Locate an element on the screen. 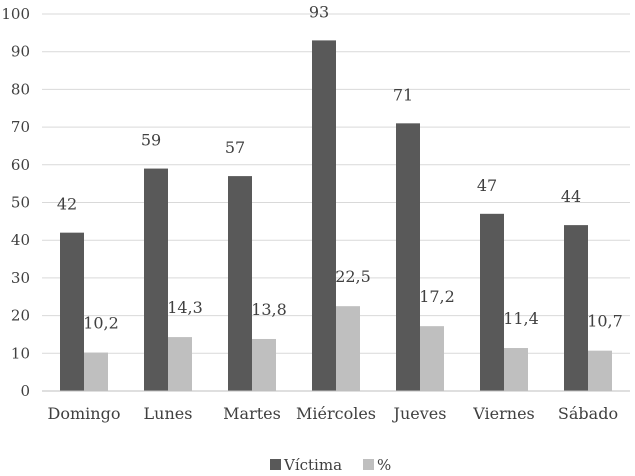 The height and width of the screenshot is (476, 635). victima-data-label: 47 is located at coordinates (487, 185).